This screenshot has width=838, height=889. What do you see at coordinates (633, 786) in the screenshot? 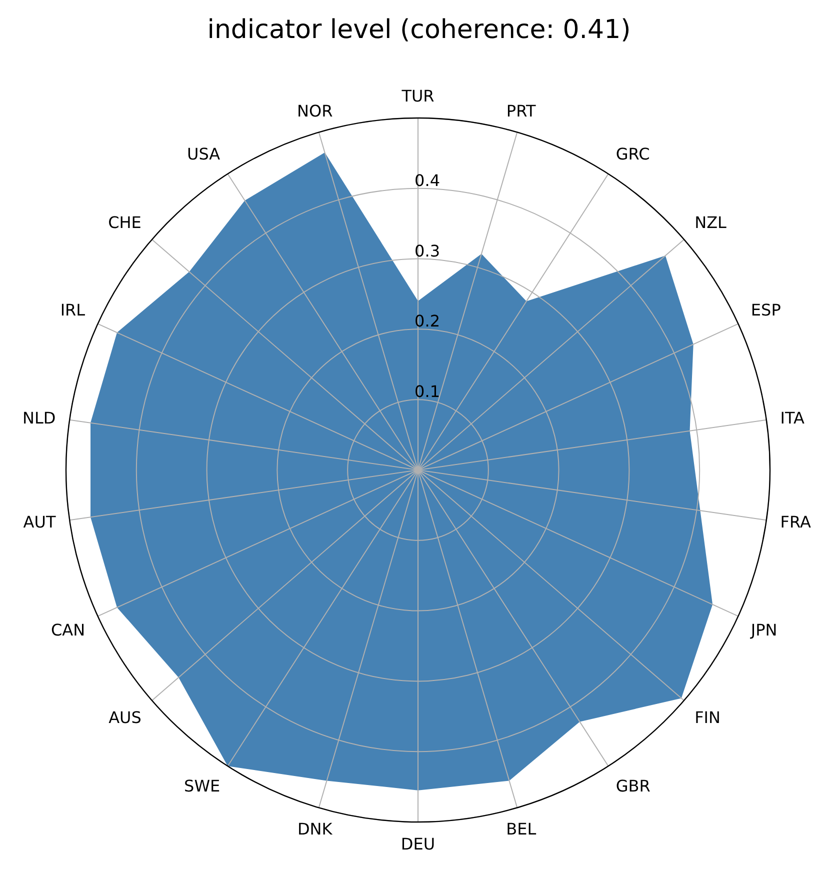
I see `spoke-label: GBR` at bounding box center [633, 786].